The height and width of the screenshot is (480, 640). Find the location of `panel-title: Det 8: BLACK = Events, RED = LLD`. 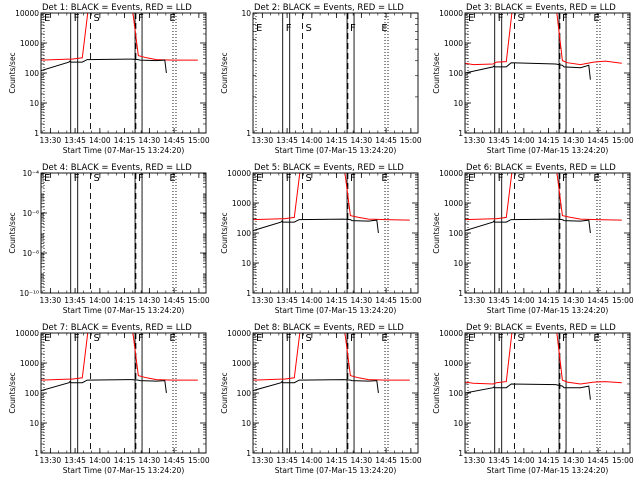

panel-title: Det 8: BLACK = Events, RED = LLD is located at coordinates (329, 328).